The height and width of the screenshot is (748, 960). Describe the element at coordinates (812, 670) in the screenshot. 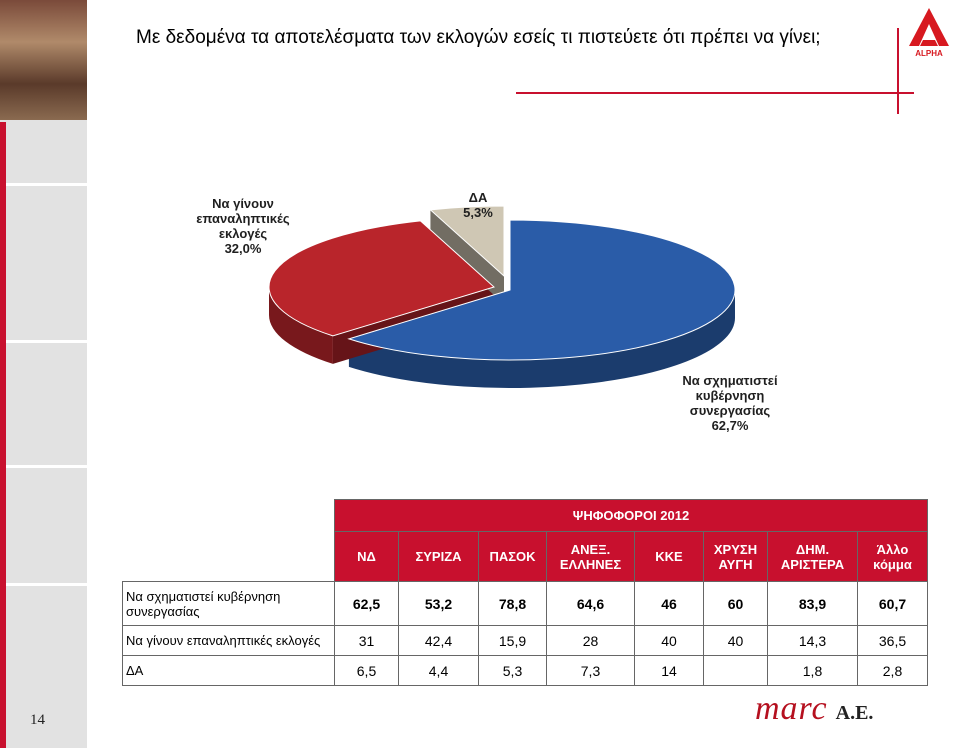

I see `table-cell: 1,8` at that location.